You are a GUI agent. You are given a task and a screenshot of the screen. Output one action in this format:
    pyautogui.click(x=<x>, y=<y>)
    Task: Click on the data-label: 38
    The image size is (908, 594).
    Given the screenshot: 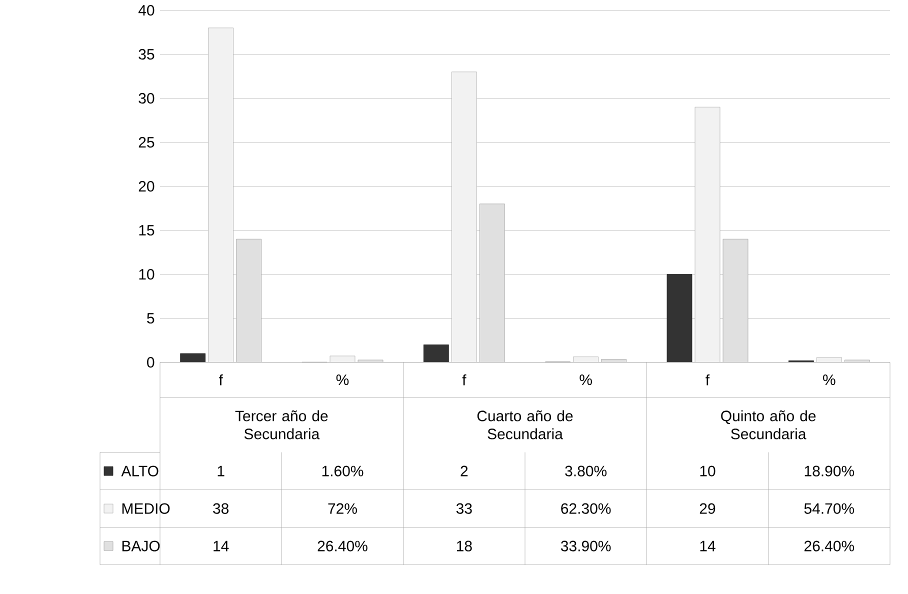 What is the action you would take?
    pyautogui.click(x=221, y=508)
    